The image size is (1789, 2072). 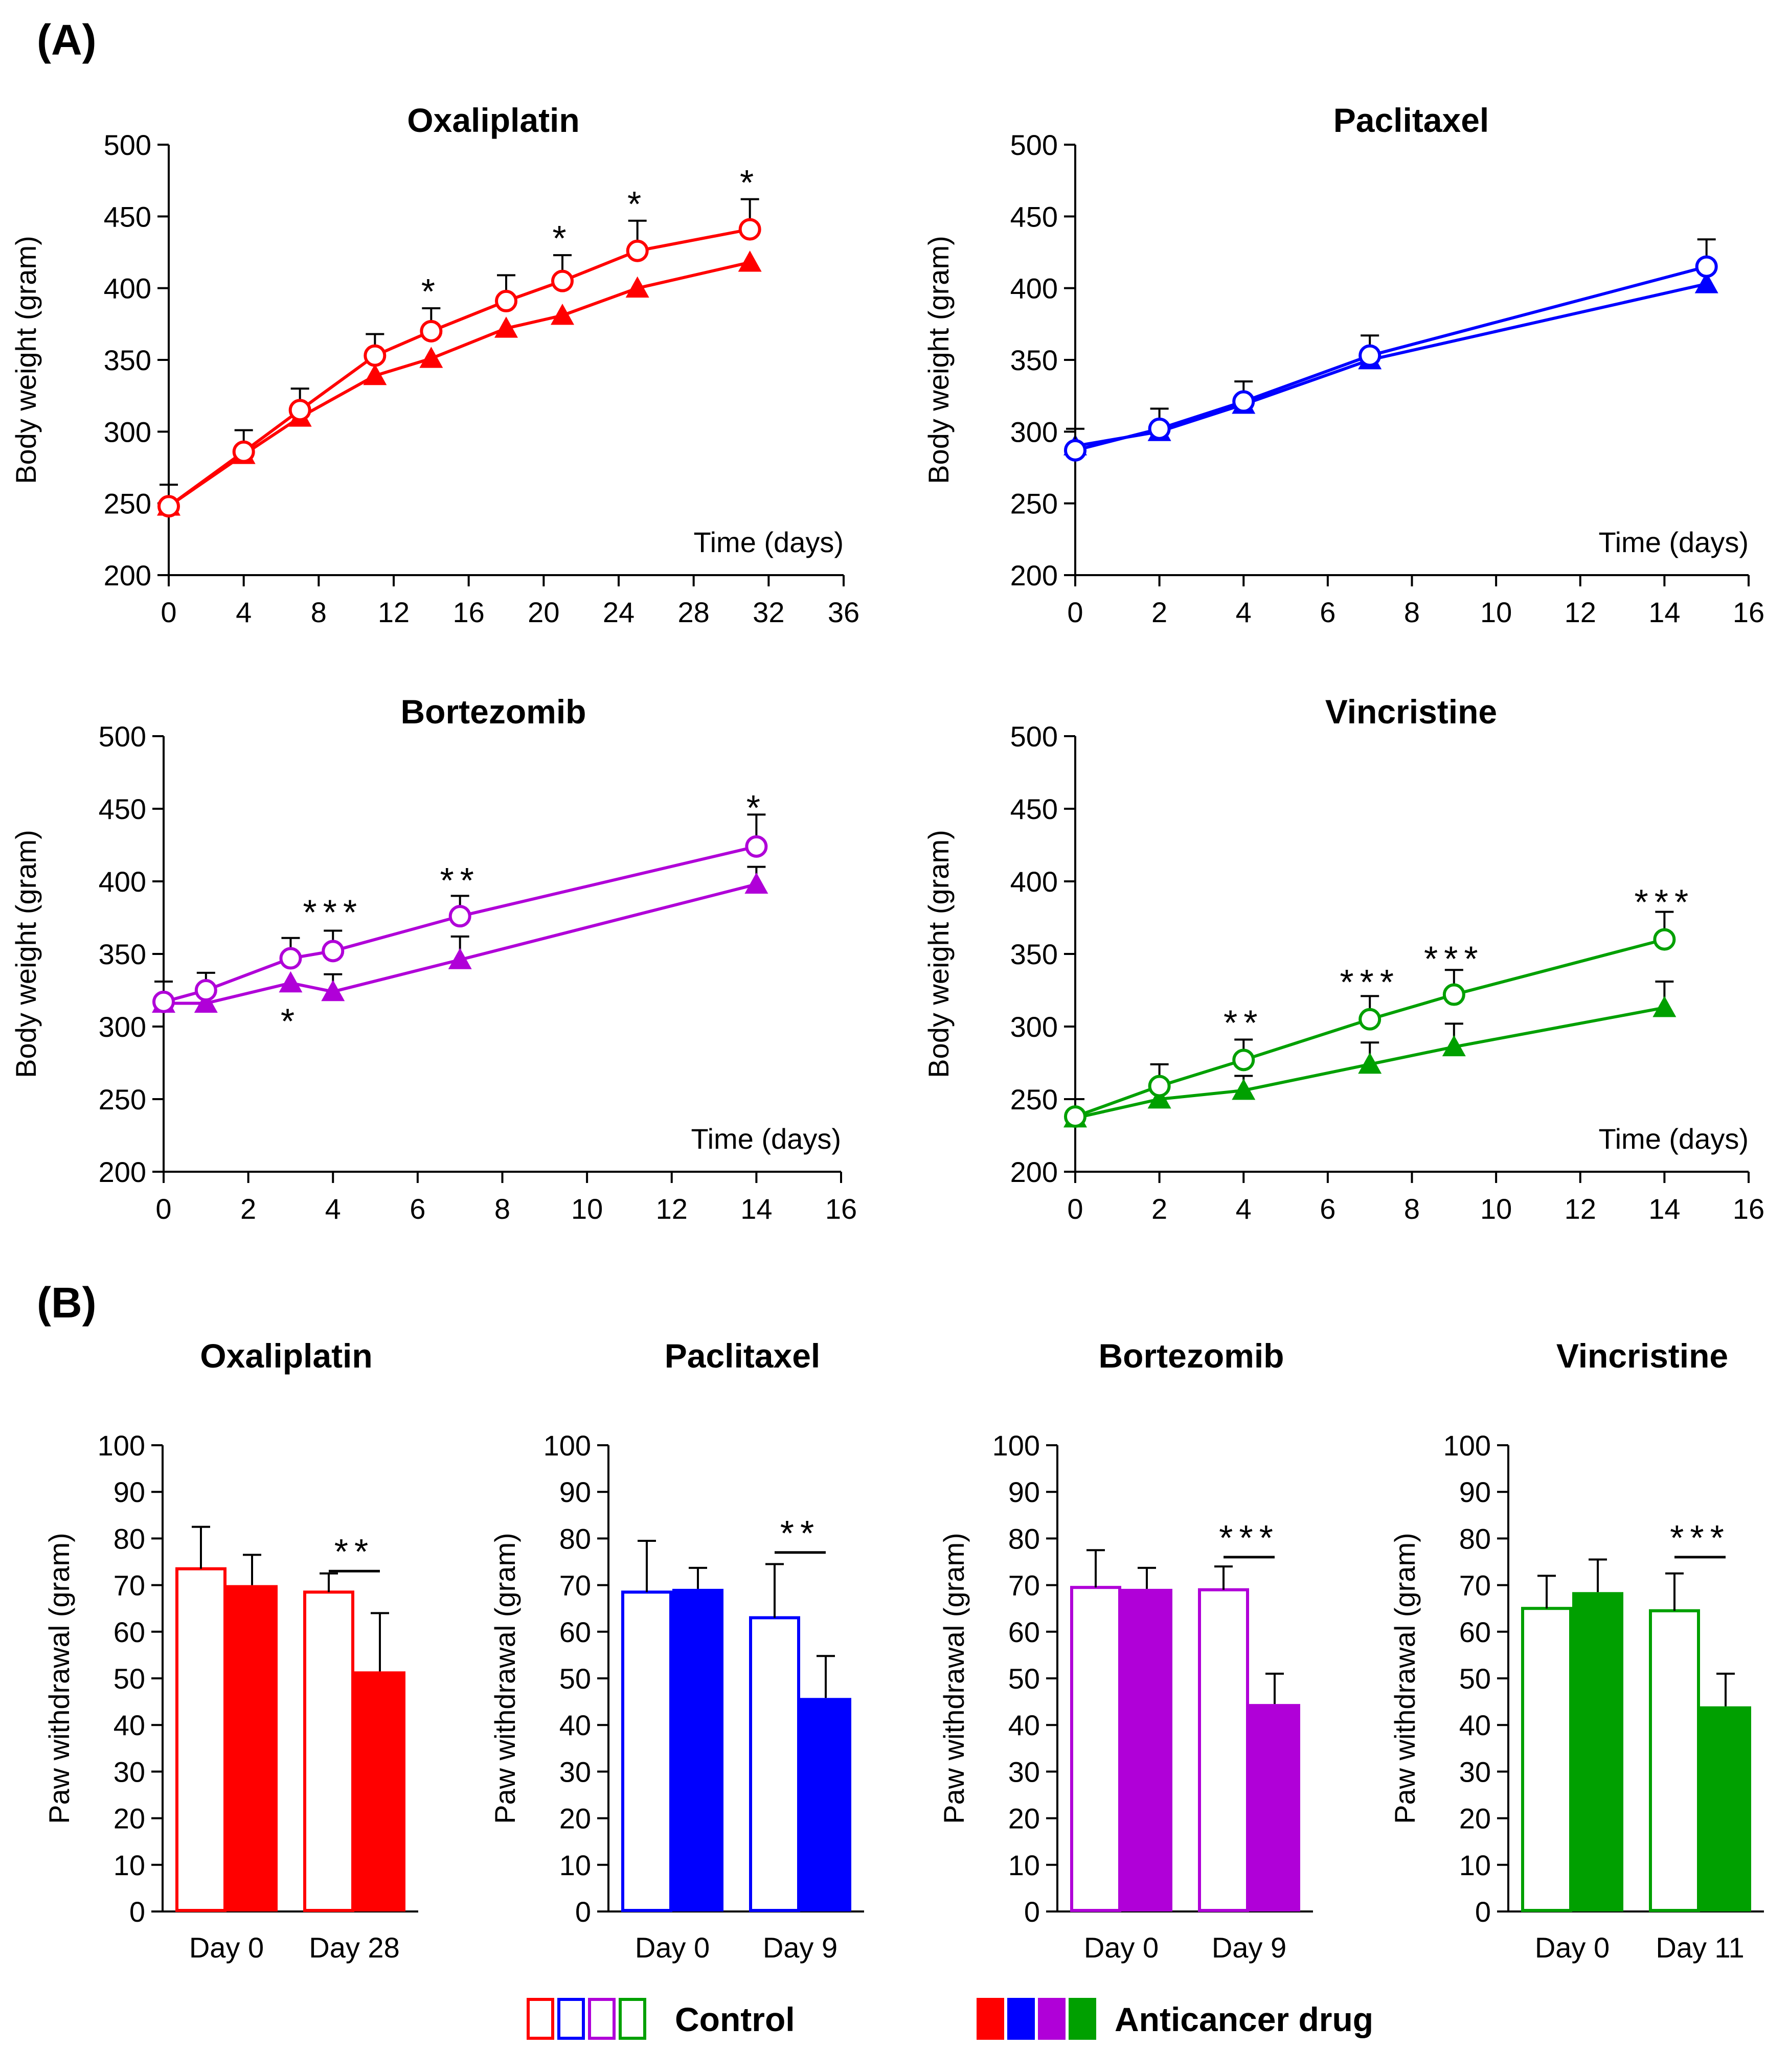 What do you see at coordinates (938, 954) in the screenshot?
I see `y-axis-label: Body weight (gram)` at bounding box center [938, 954].